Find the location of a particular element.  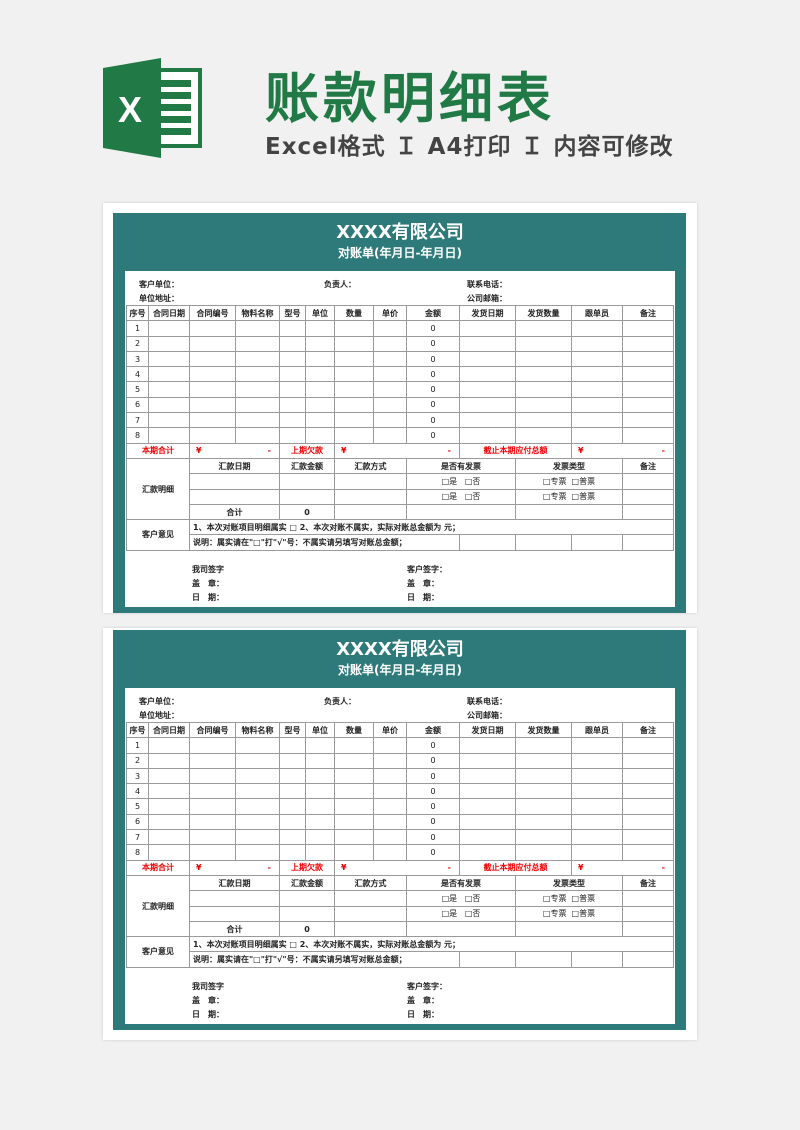

column-header: 发货日期 is located at coordinates (487, 313).